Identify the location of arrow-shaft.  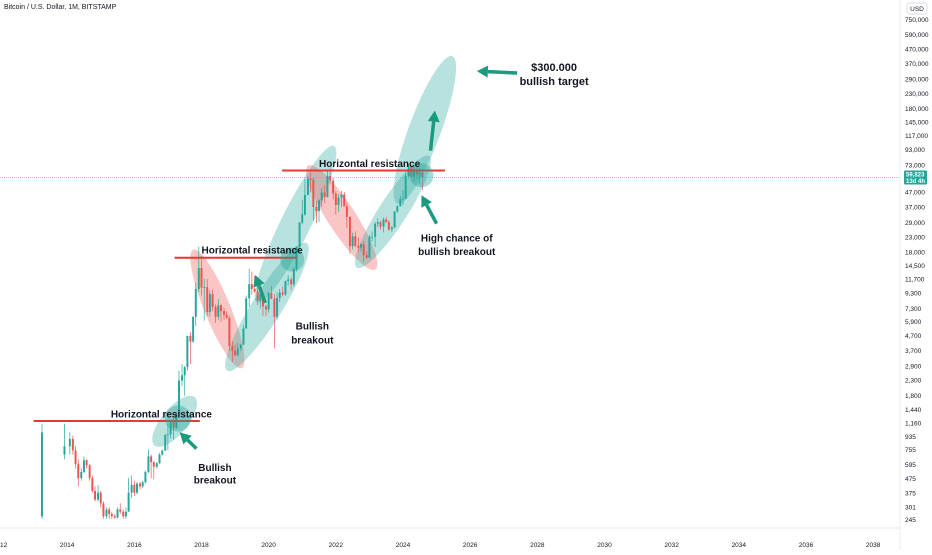
(502, 72).